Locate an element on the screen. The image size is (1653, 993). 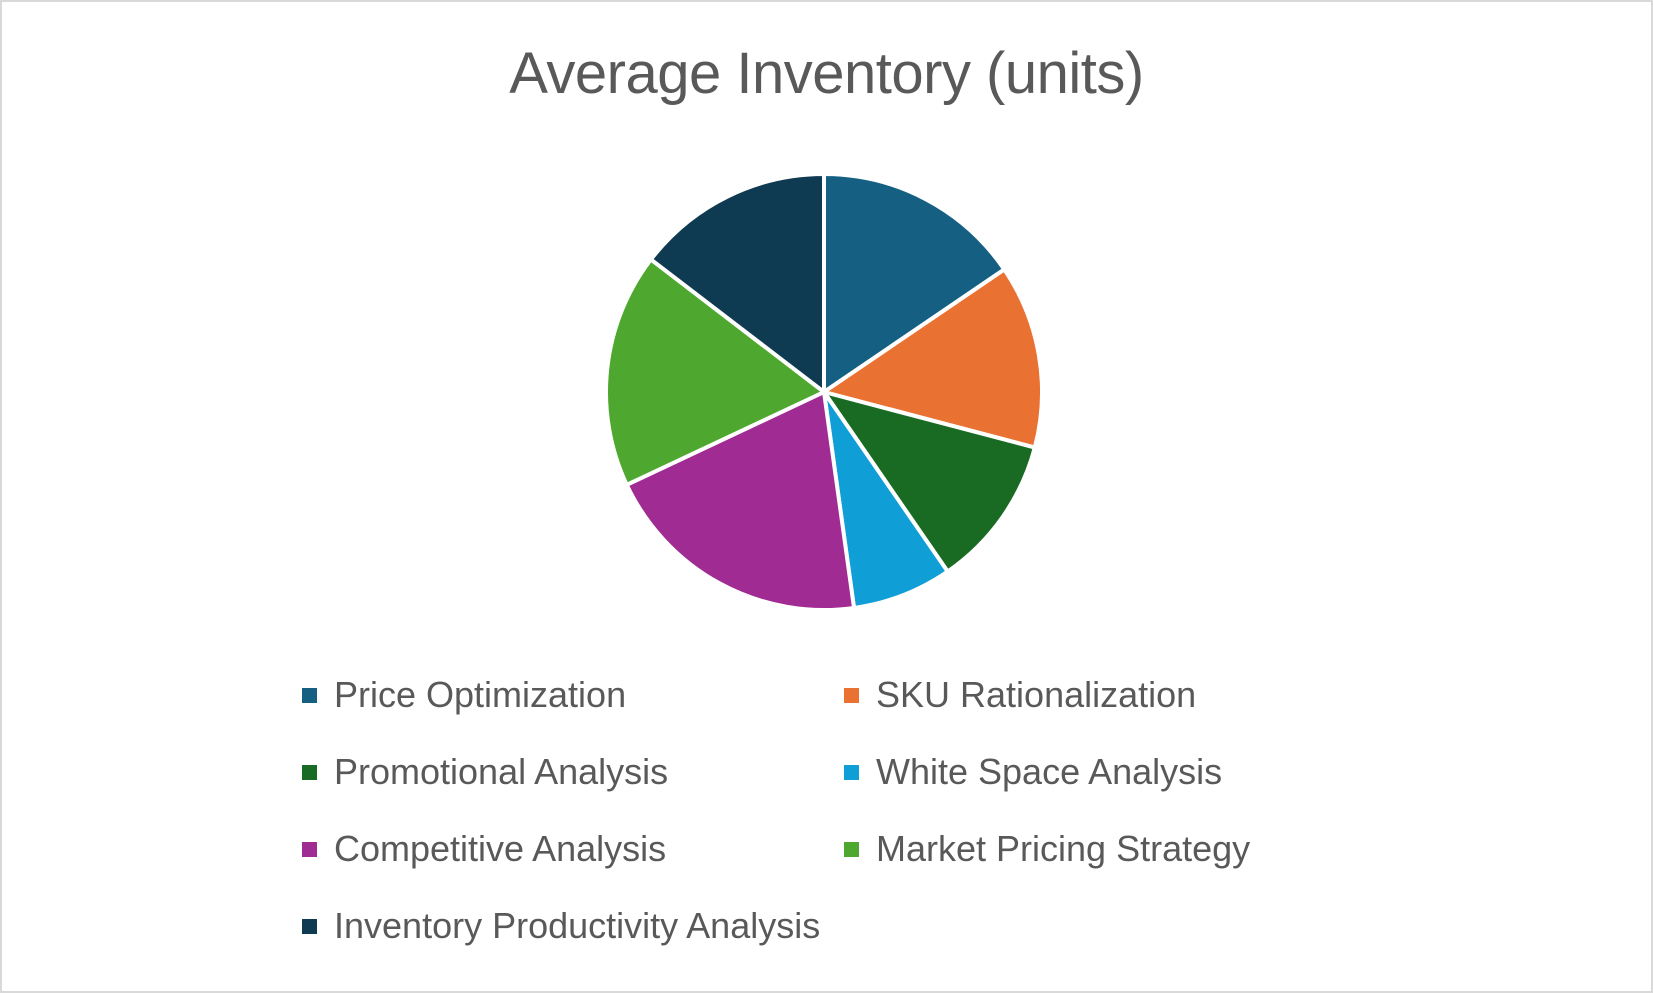
legend-label: Competitive Analysis is located at coordinates (500, 848).